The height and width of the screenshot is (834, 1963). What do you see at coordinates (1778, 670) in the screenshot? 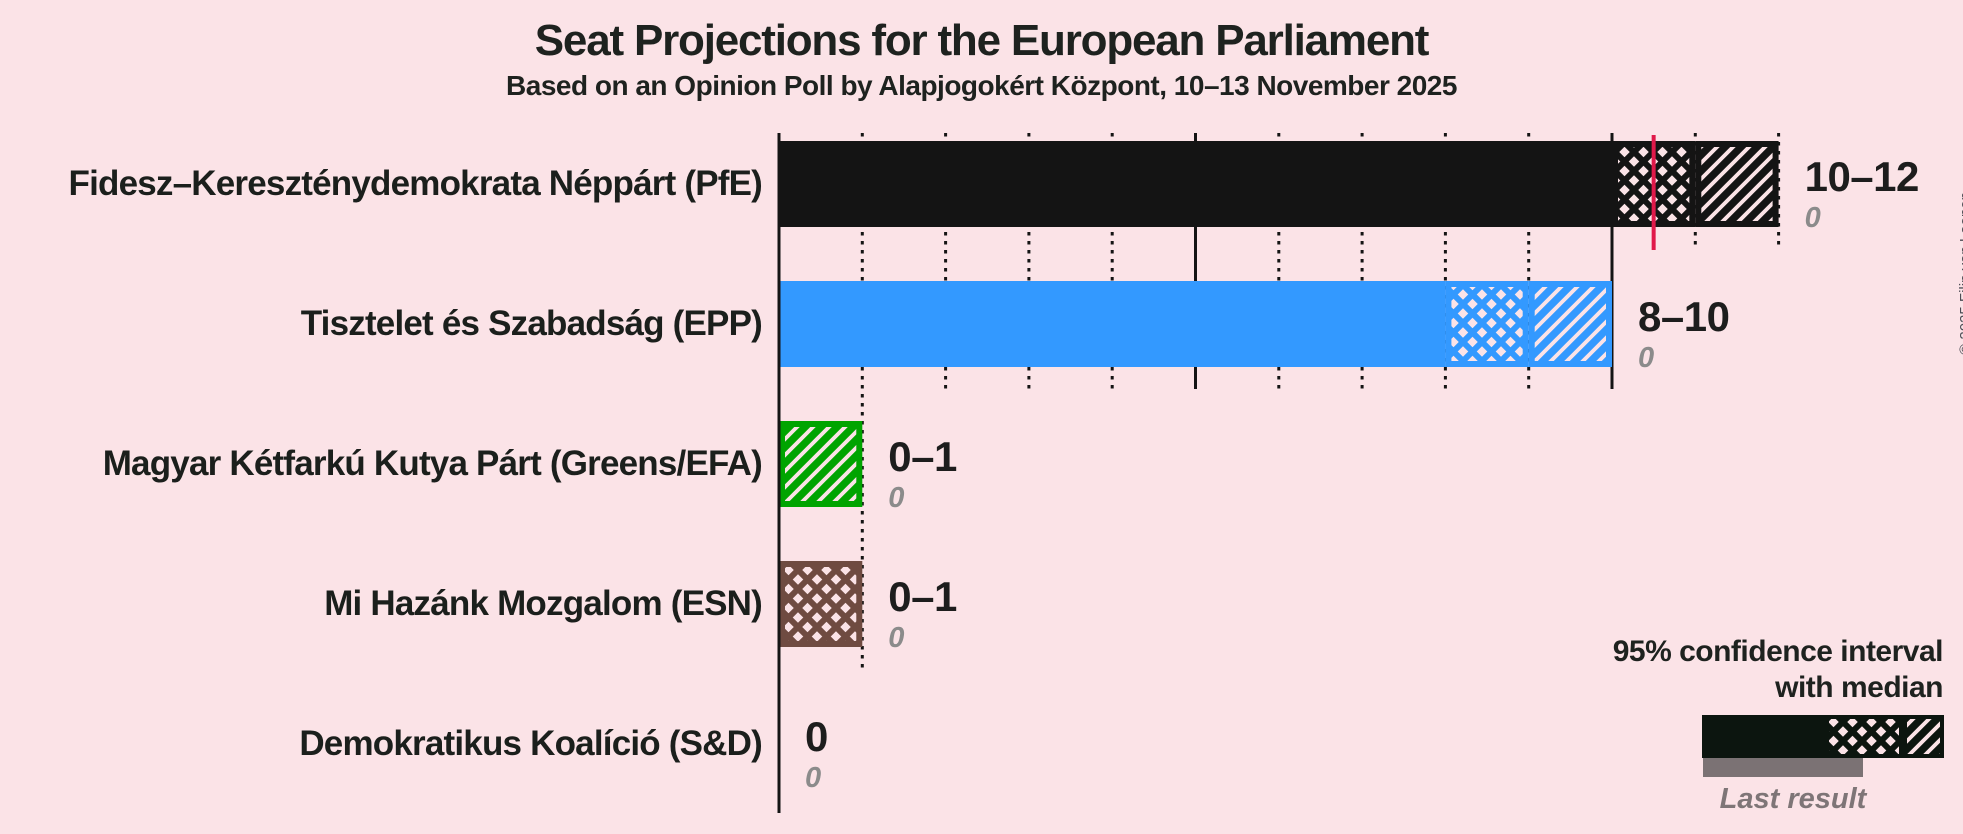
I see `legend-ci-label: 95% confidence interval with median` at bounding box center [1778, 670].